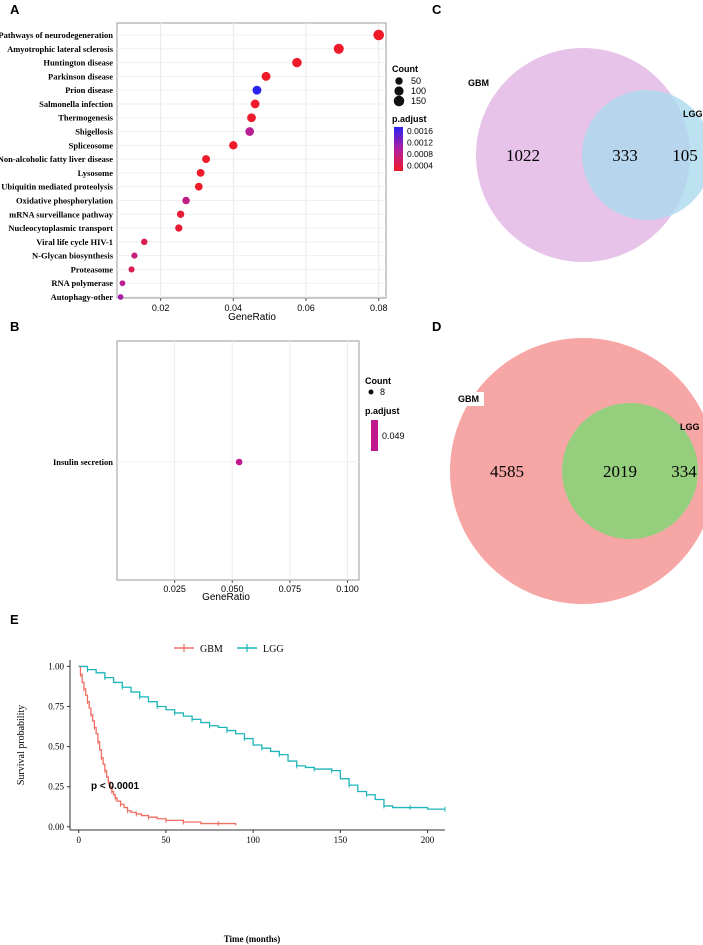 The height and width of the screenshot is (945, 703). I want to click on panel-label-c: C, so click(437, 9).